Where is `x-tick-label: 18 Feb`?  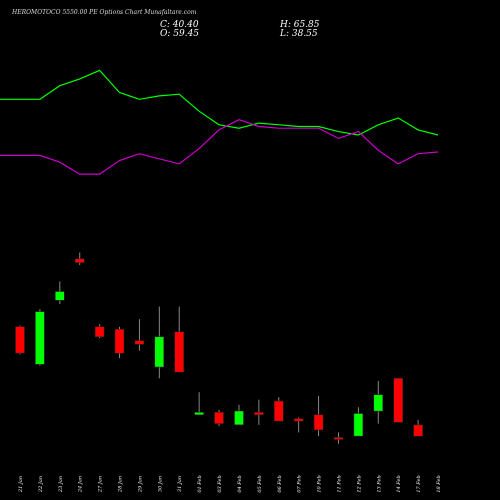 x-tick-label: 18 Feb is located at coordinates (439, 483).